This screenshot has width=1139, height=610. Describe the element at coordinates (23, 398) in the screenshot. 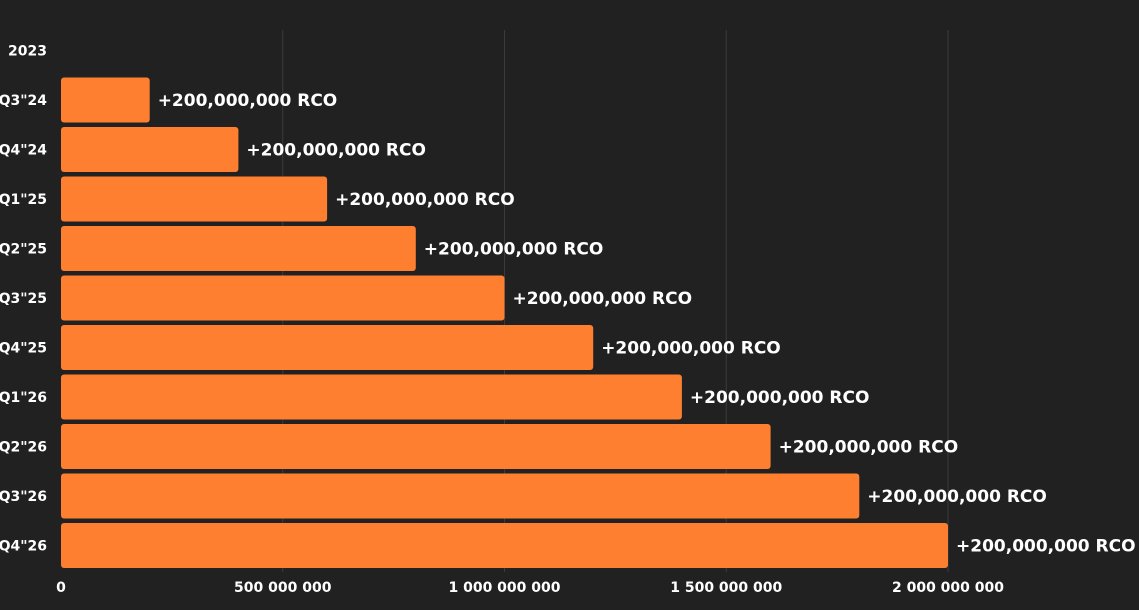

I see `category-label: Q1"26` at that location.